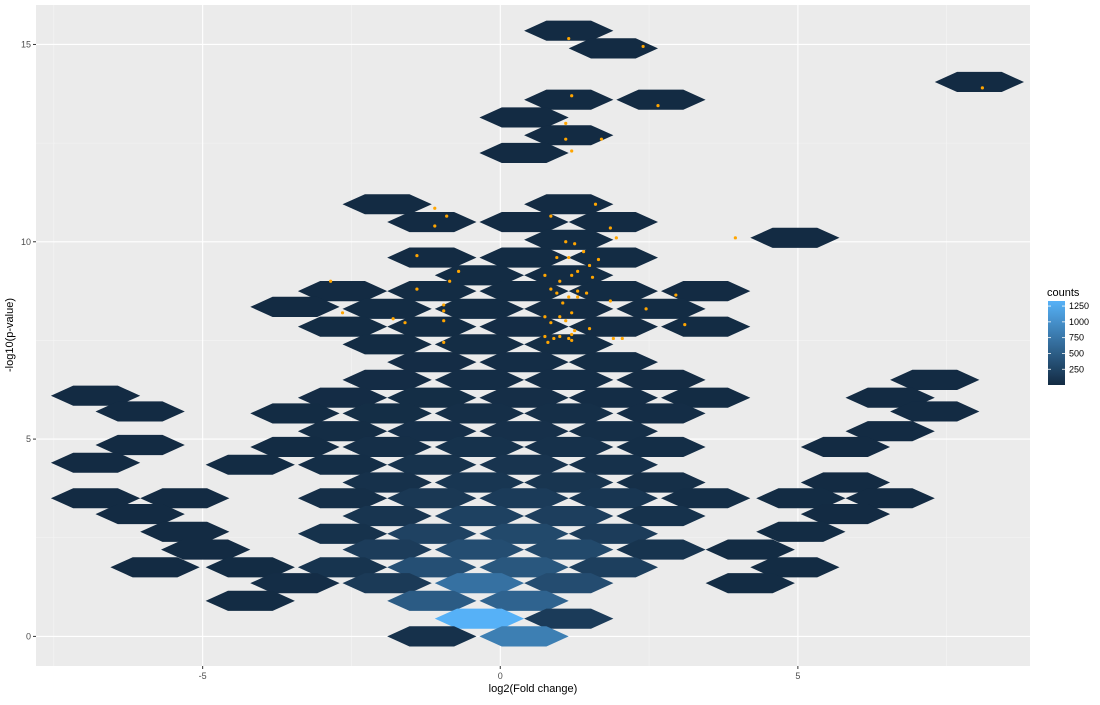 The height and width of the screenshot is (705, 1100). Describe the element at coordinates (1076, 369) in the screenshot. I see `legend-tick-label: 250` at that location.